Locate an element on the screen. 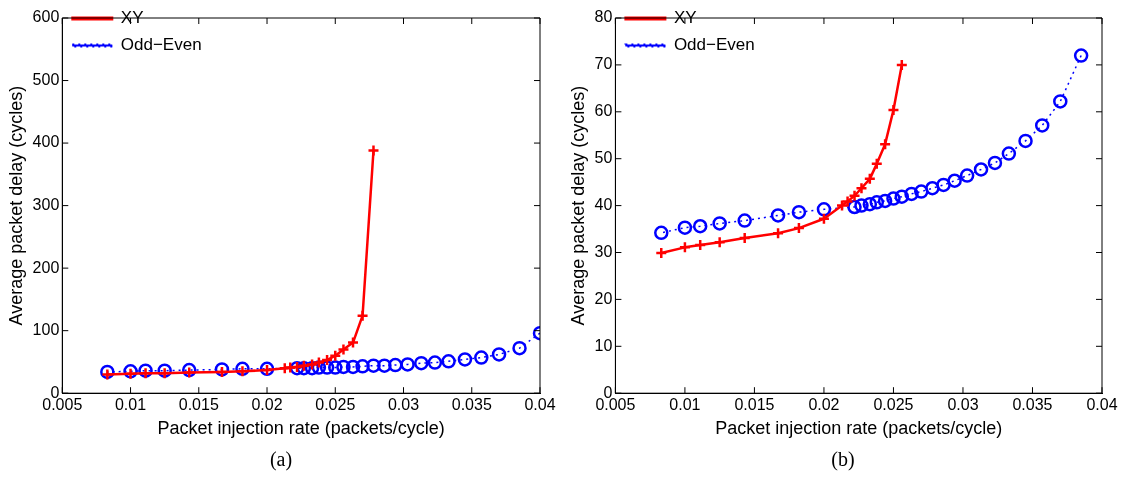 Image resolution: width=1125 pixels, height=483 pixels. y-tick-label: 50 is located at coordinates (603, 158).